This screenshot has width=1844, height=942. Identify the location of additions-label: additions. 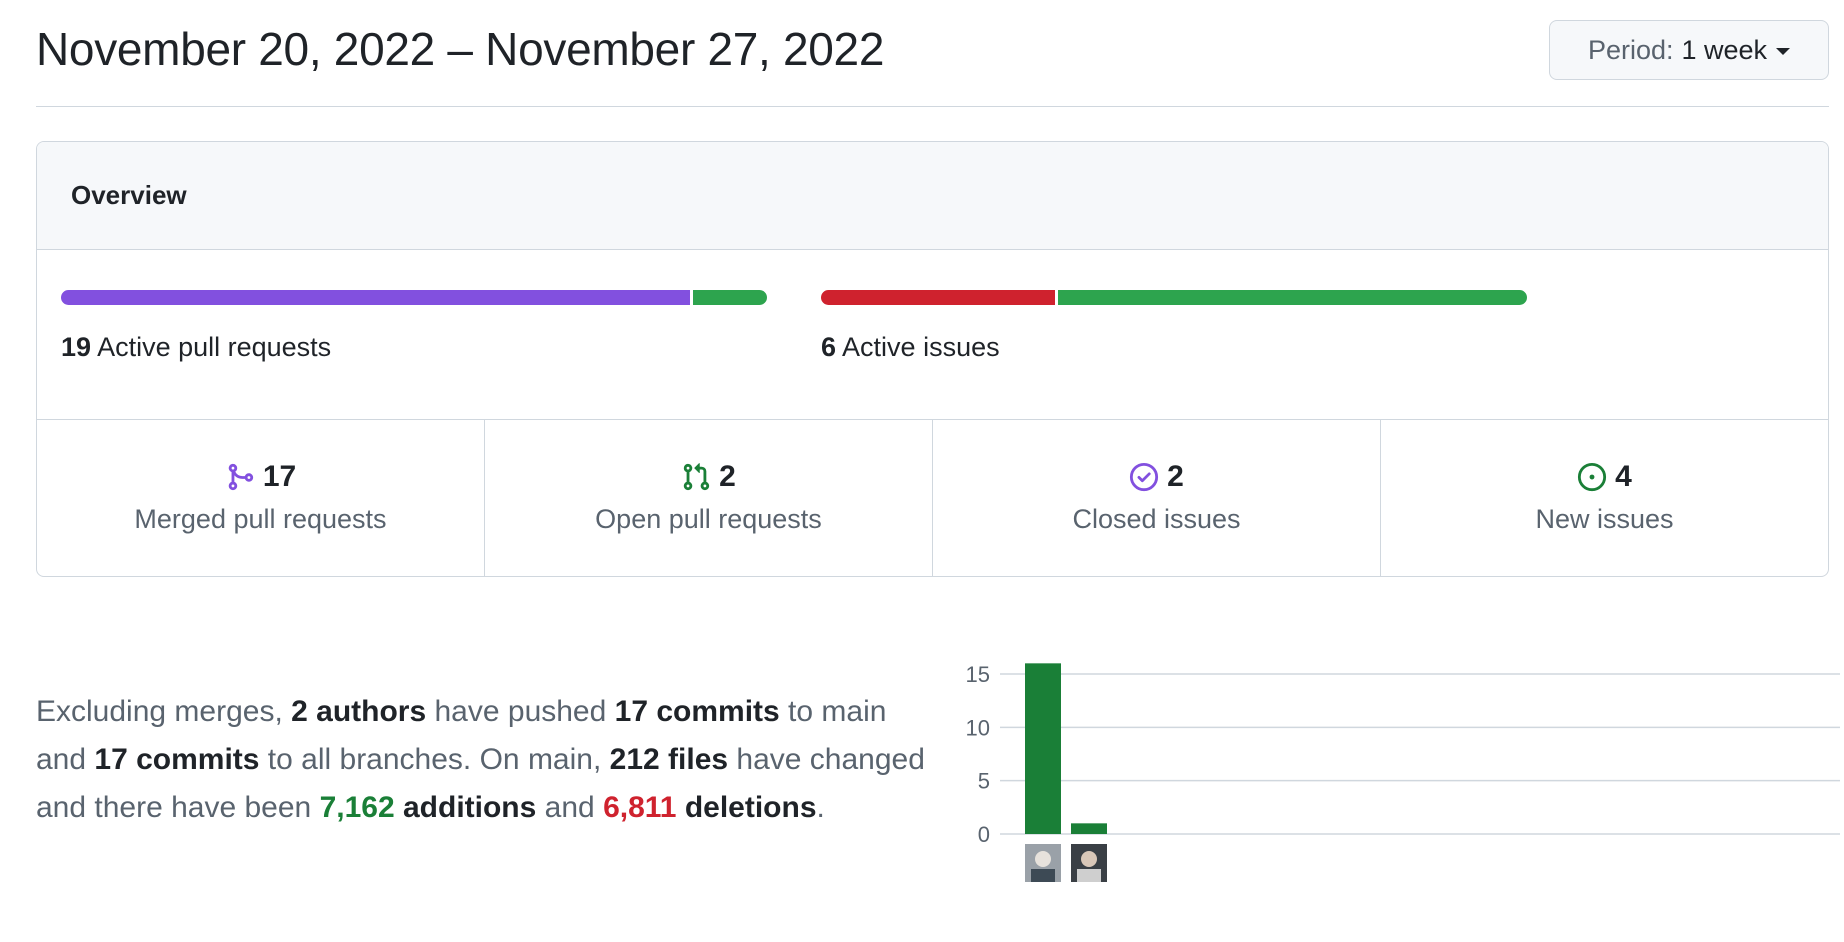
(465, 807).